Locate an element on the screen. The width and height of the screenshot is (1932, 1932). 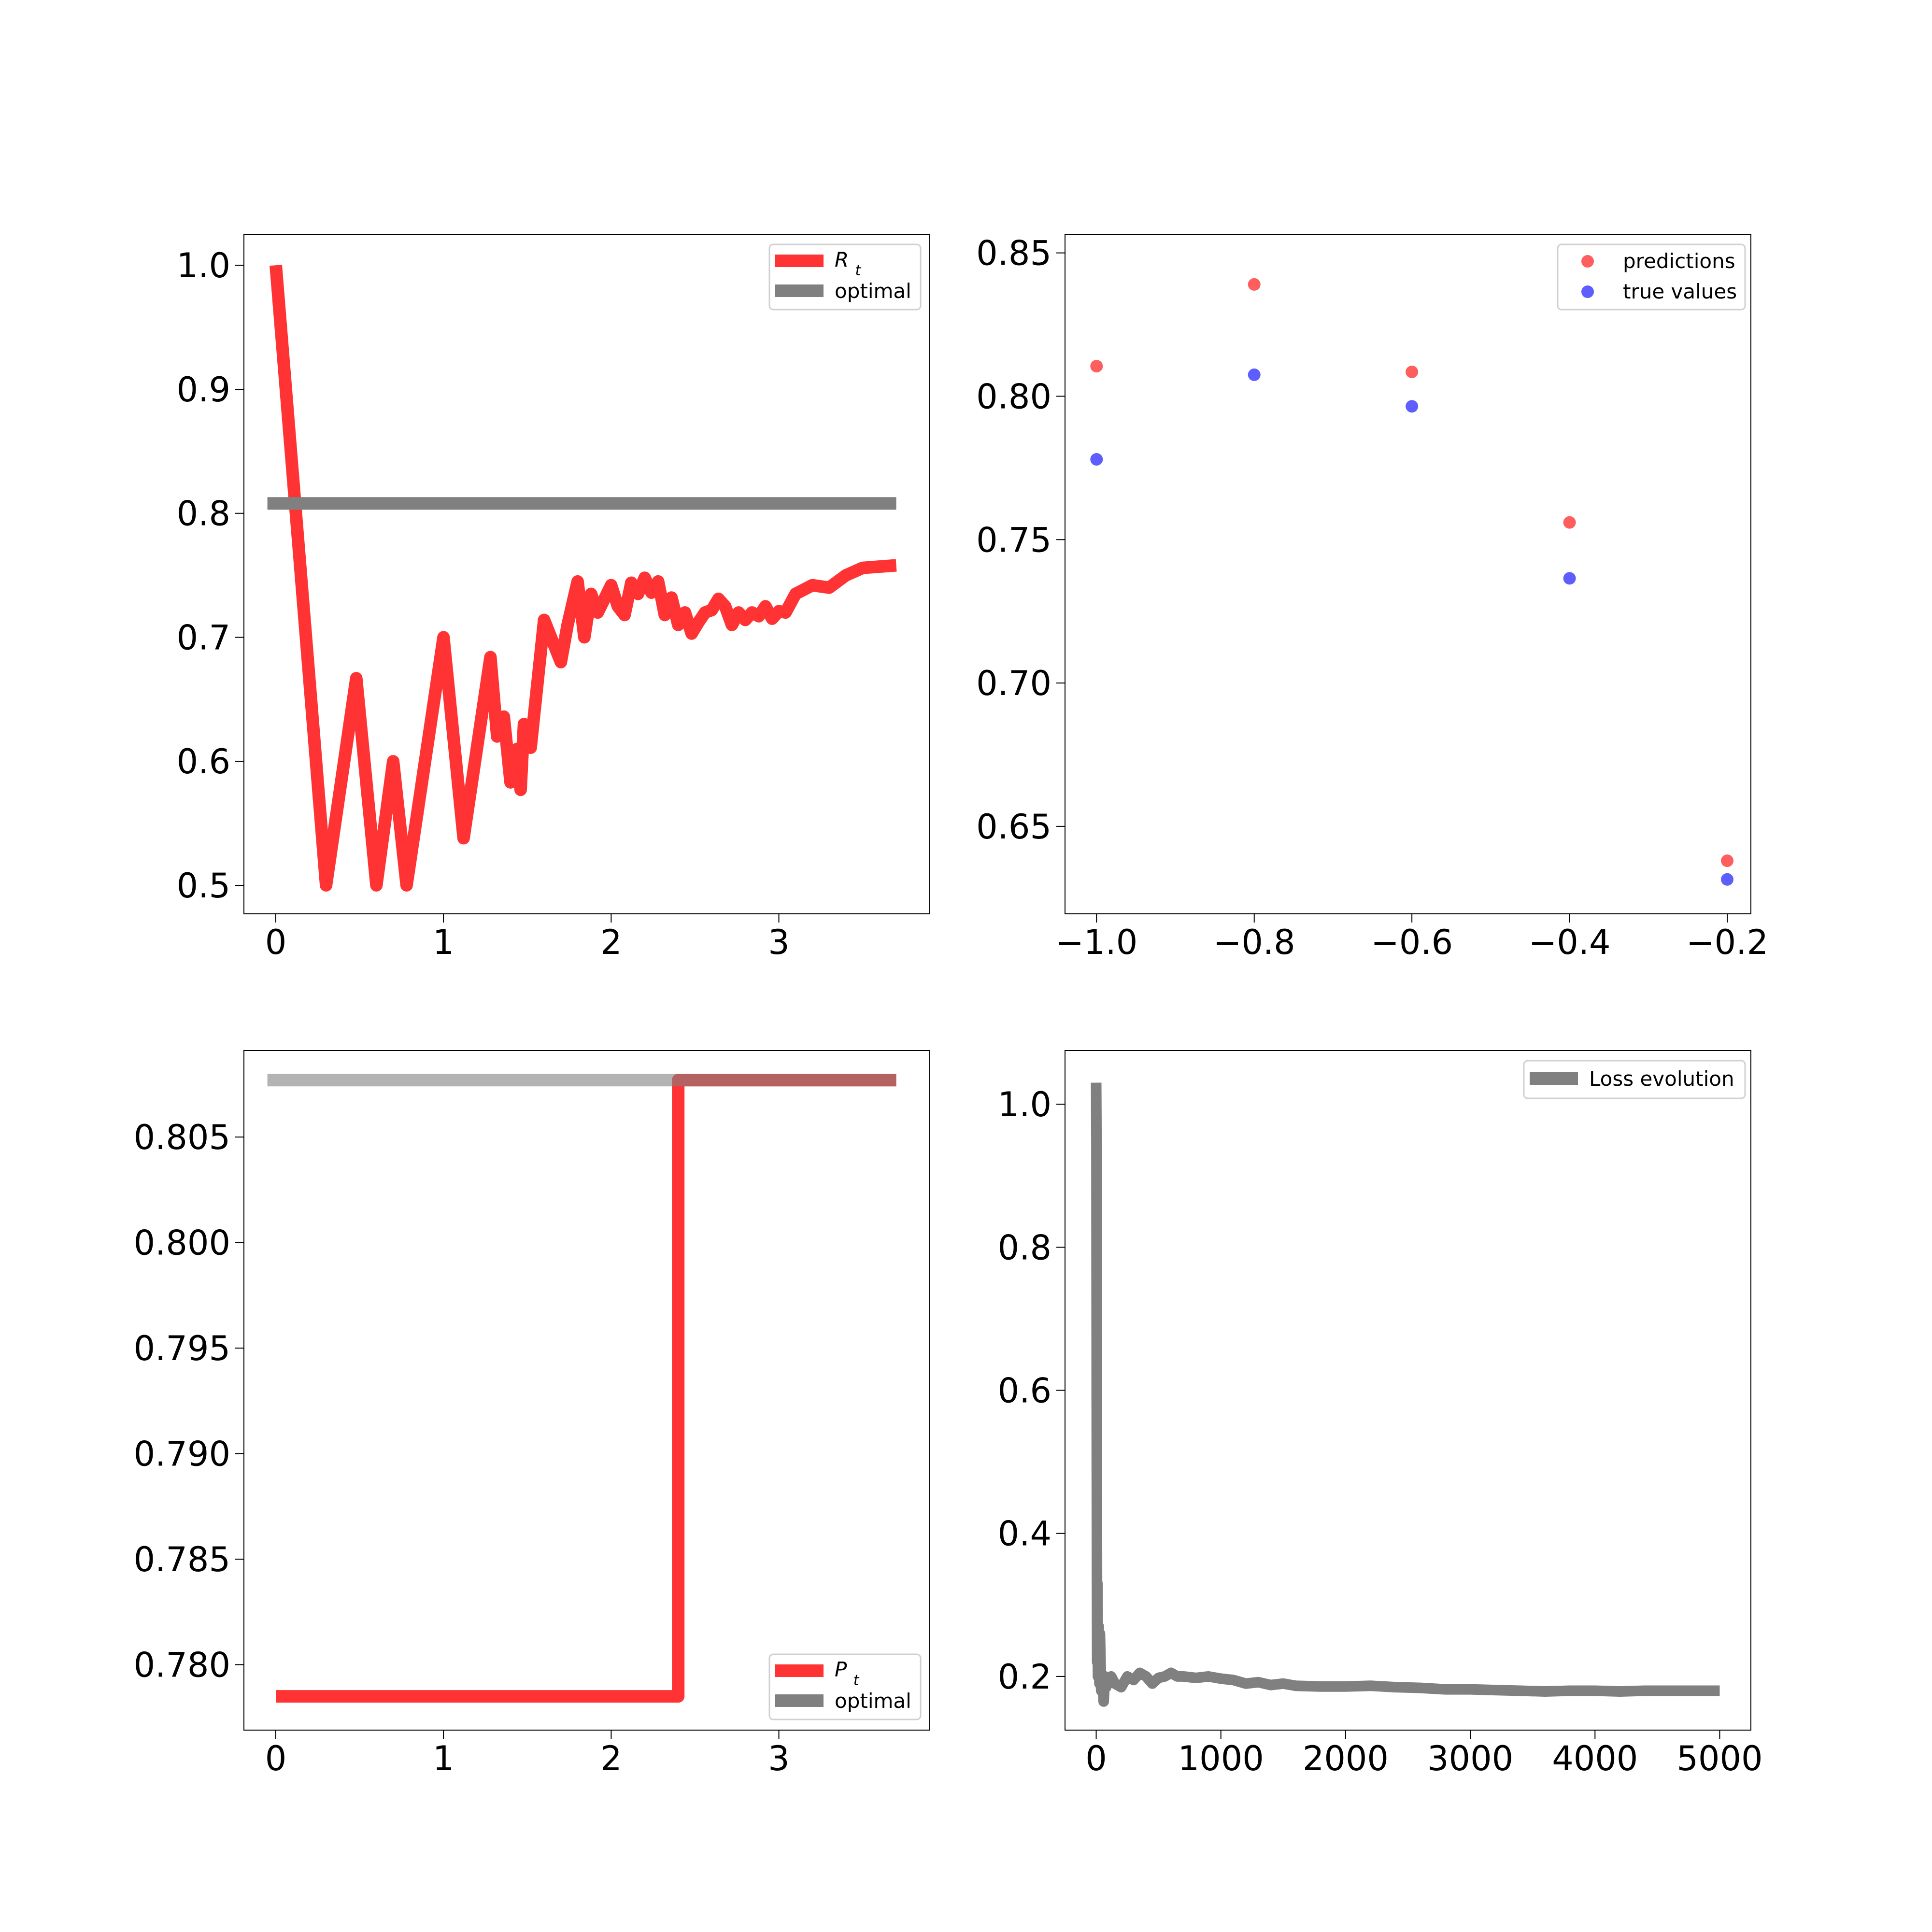
legend-pred-label: predictions is located at coordinates (1679, 261).